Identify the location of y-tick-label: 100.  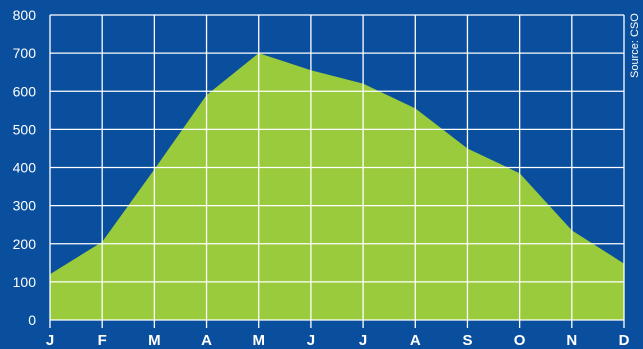
(25, 282).